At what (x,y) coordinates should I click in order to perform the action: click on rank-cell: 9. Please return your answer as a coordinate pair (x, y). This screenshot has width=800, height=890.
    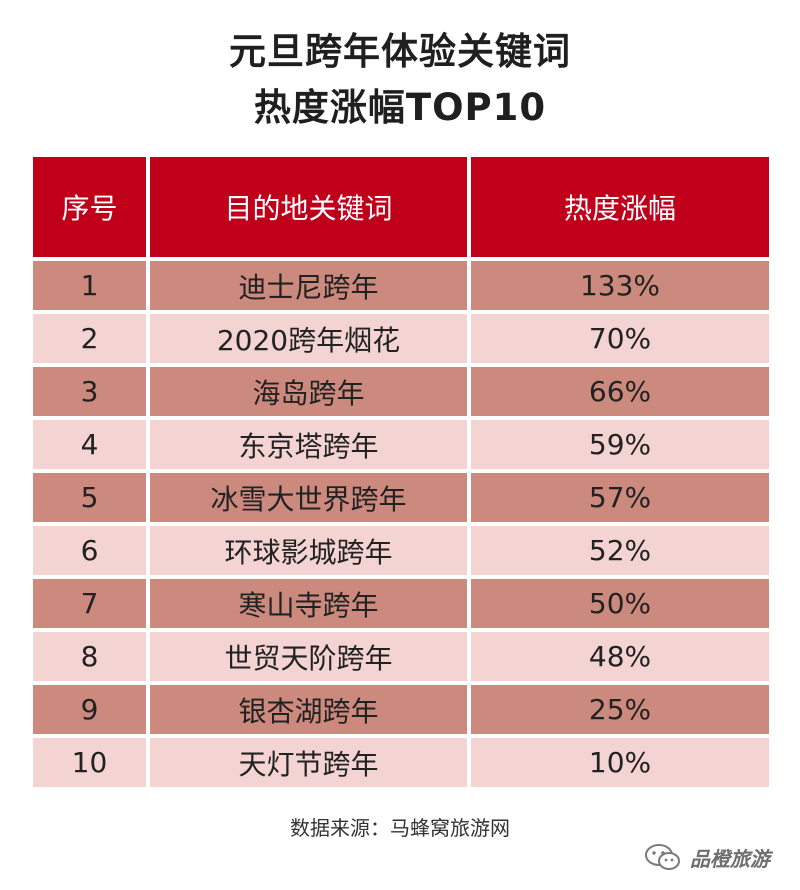
    Looking at the image, I should click on (91, 710).